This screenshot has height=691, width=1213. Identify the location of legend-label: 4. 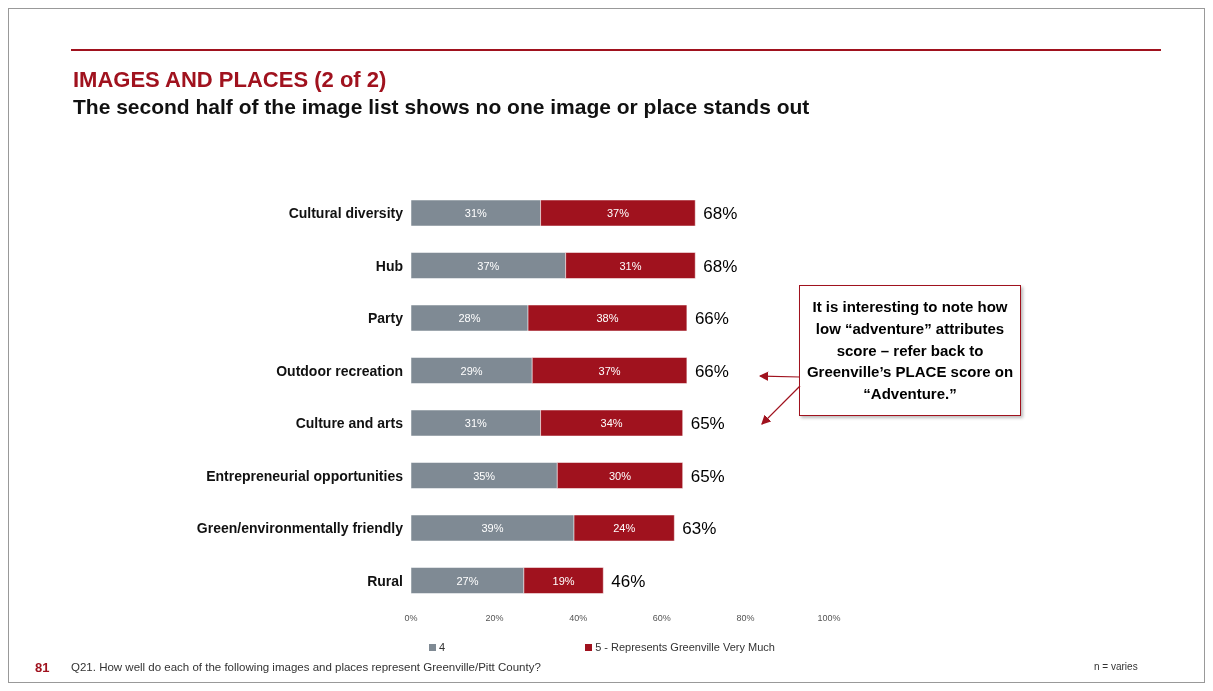
(442, 647).